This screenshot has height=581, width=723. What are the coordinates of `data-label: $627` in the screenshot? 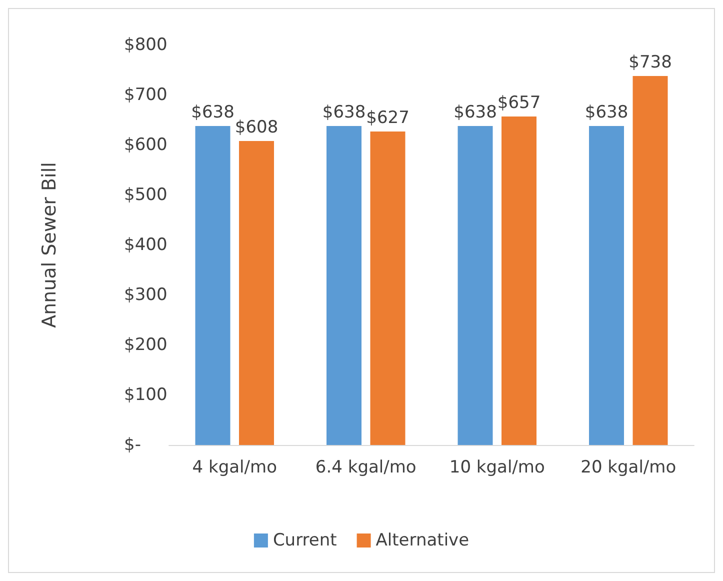 It's located at (388, 118).